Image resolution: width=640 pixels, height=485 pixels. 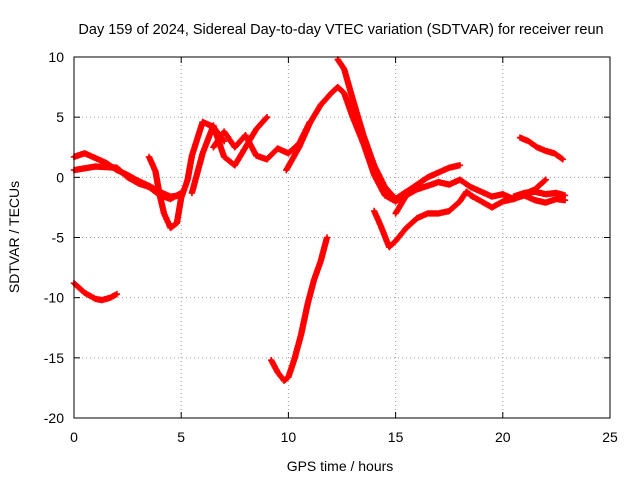 What do you see at coordinates (54, 418) in the screenshot?
I see `y-tick-label: -20` at bounding box center [54, 418].